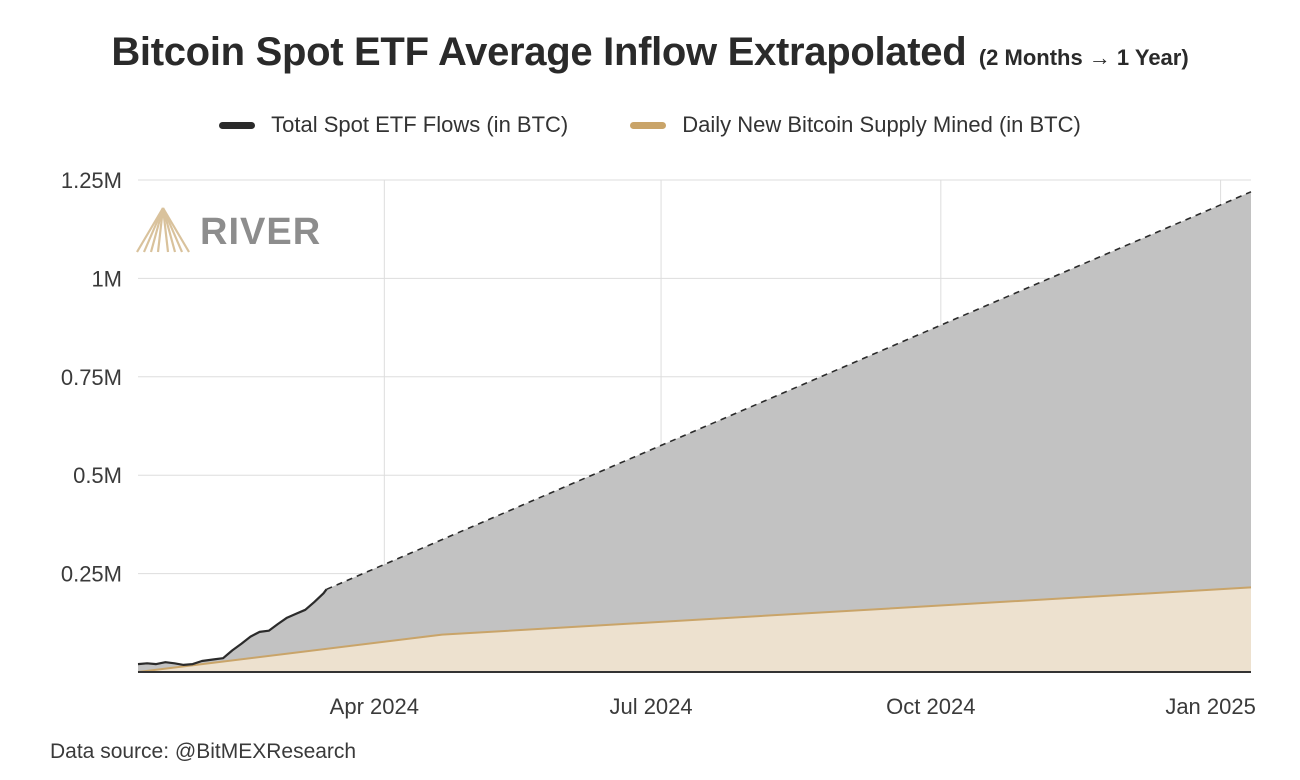 The image size is (1300, 780). Describe the element at coordinates (374, 706) in the screenshot. I see `x-tick-label: Apr 2024` at that location.